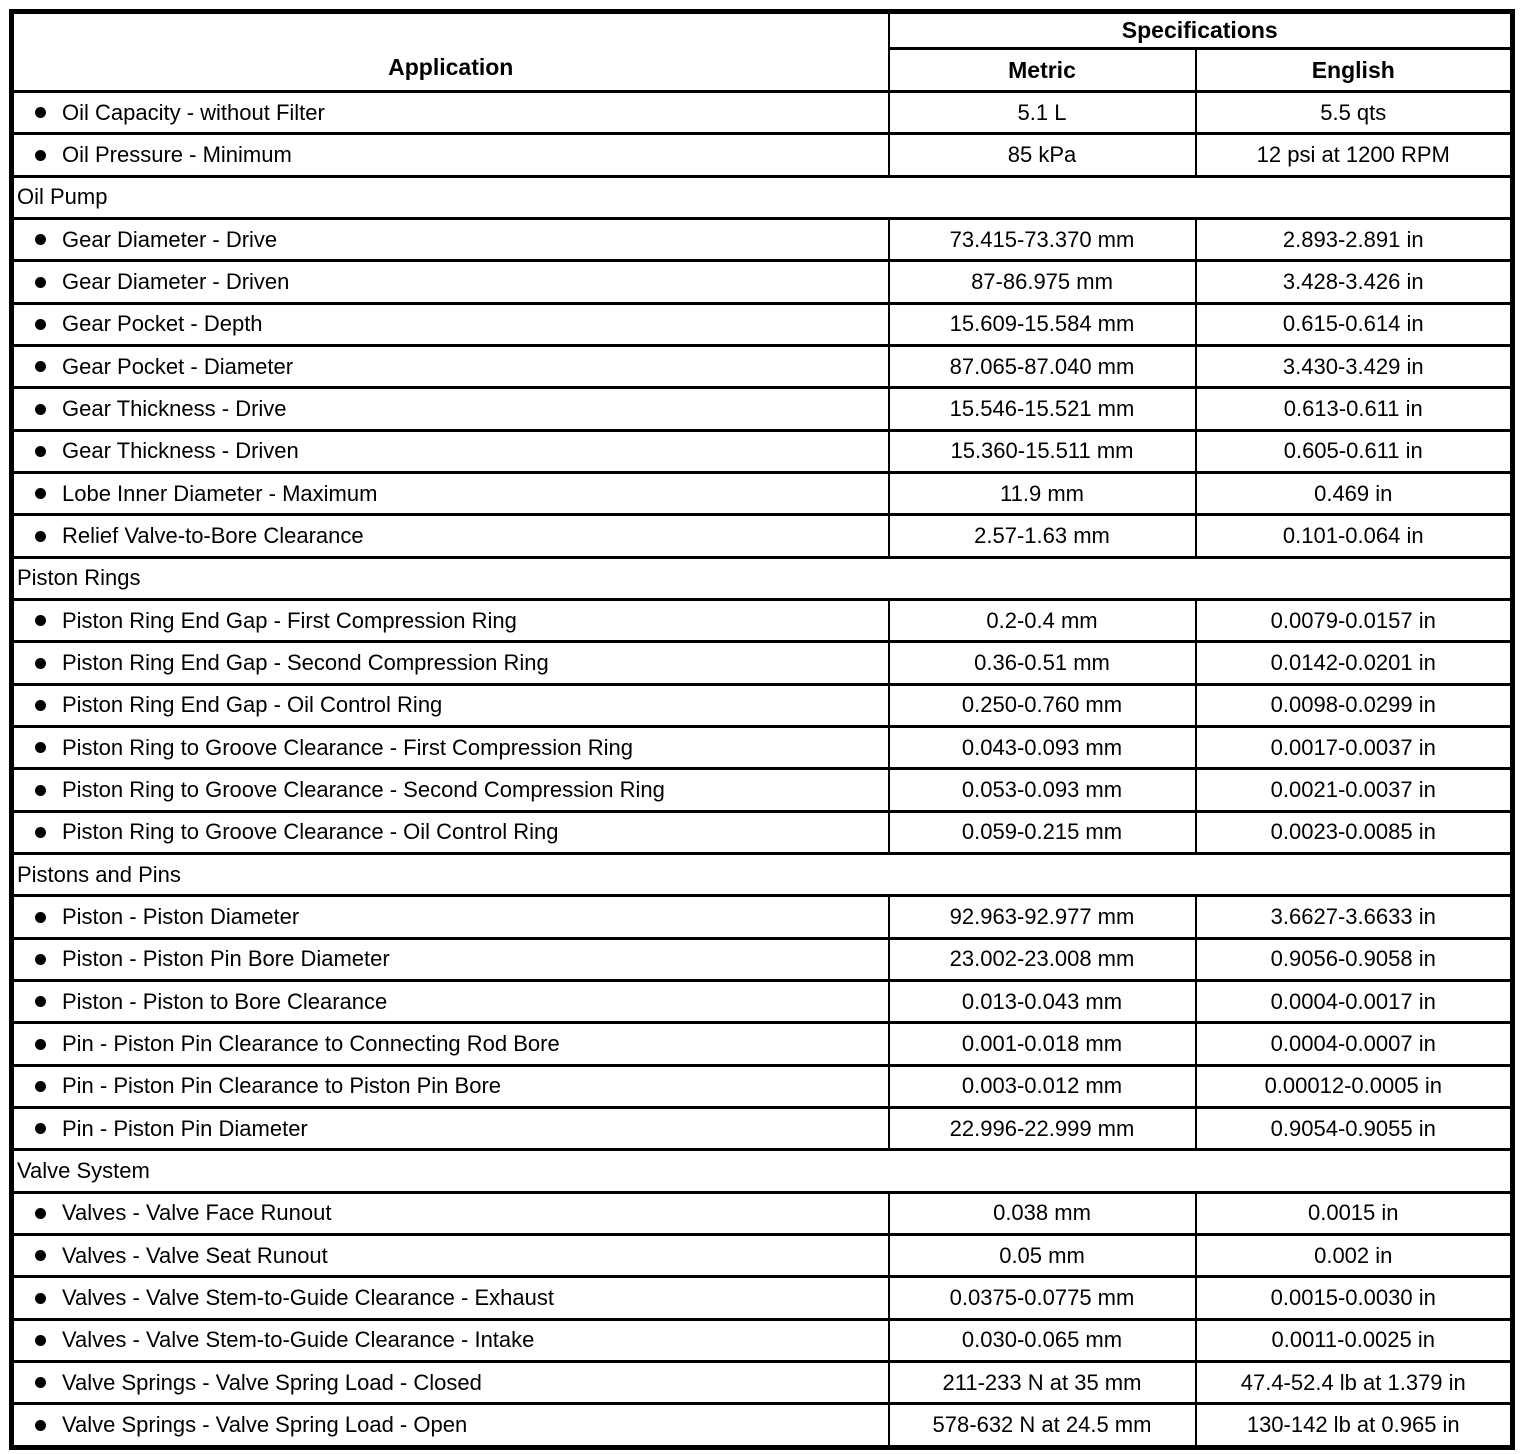  What do you see at coordinates (1042, 790) in the screenshot?
I see `metric-value: 0.053-0.093 mm` at bounding box center [1042, 790].